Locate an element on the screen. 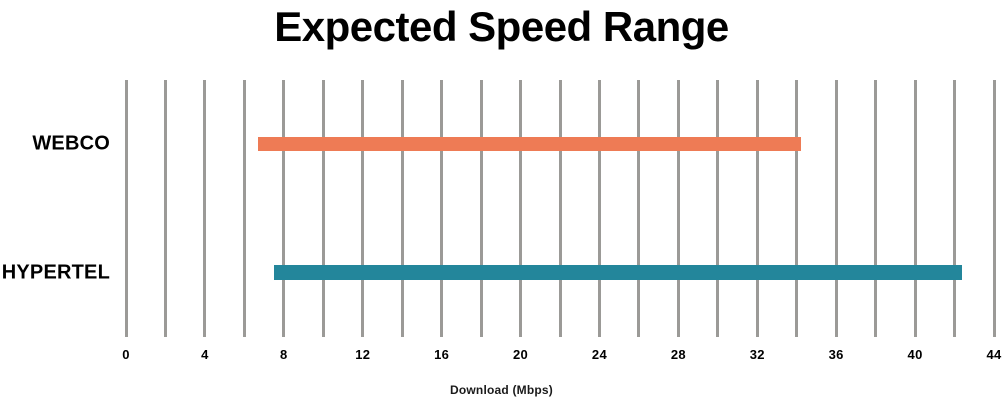  x-tick-label: 36 is located at coordinates (836, 354).